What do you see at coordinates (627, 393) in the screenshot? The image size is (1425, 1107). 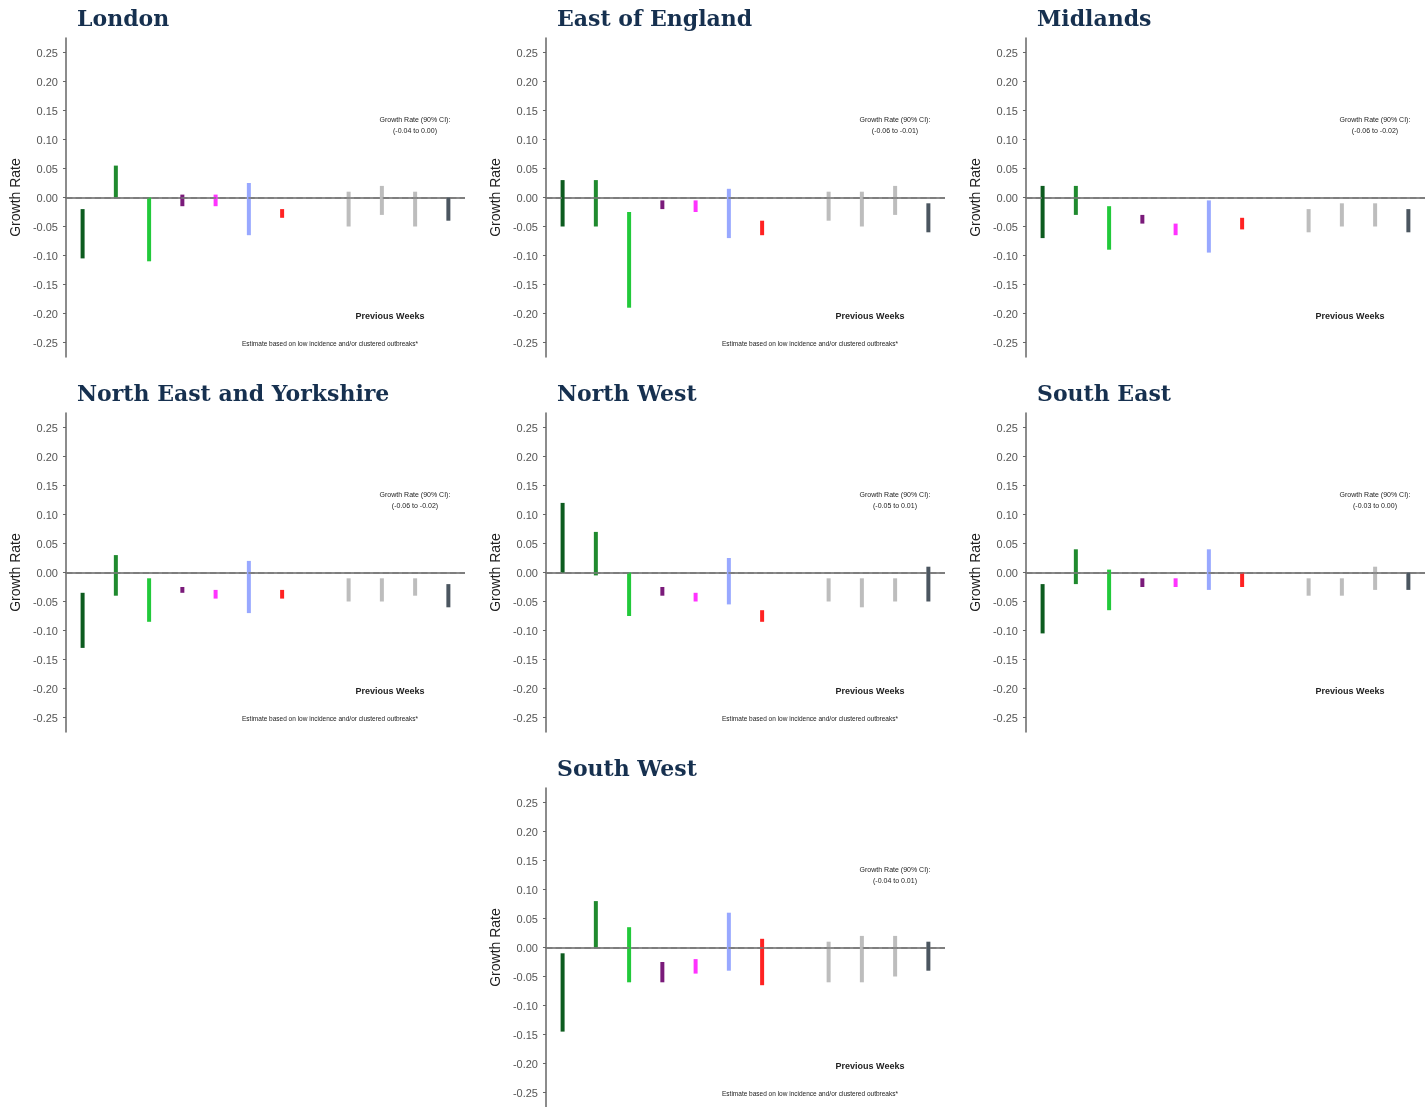 I see `chart-title: North West` at bounding box center [627, 393].